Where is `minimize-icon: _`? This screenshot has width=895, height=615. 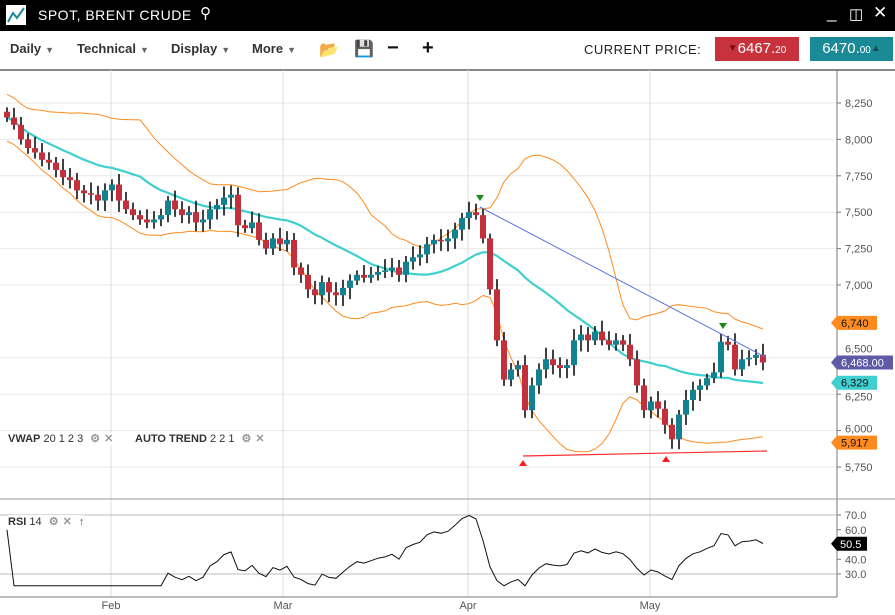 minimize-icon: _ is located at coordinates (832, 12).